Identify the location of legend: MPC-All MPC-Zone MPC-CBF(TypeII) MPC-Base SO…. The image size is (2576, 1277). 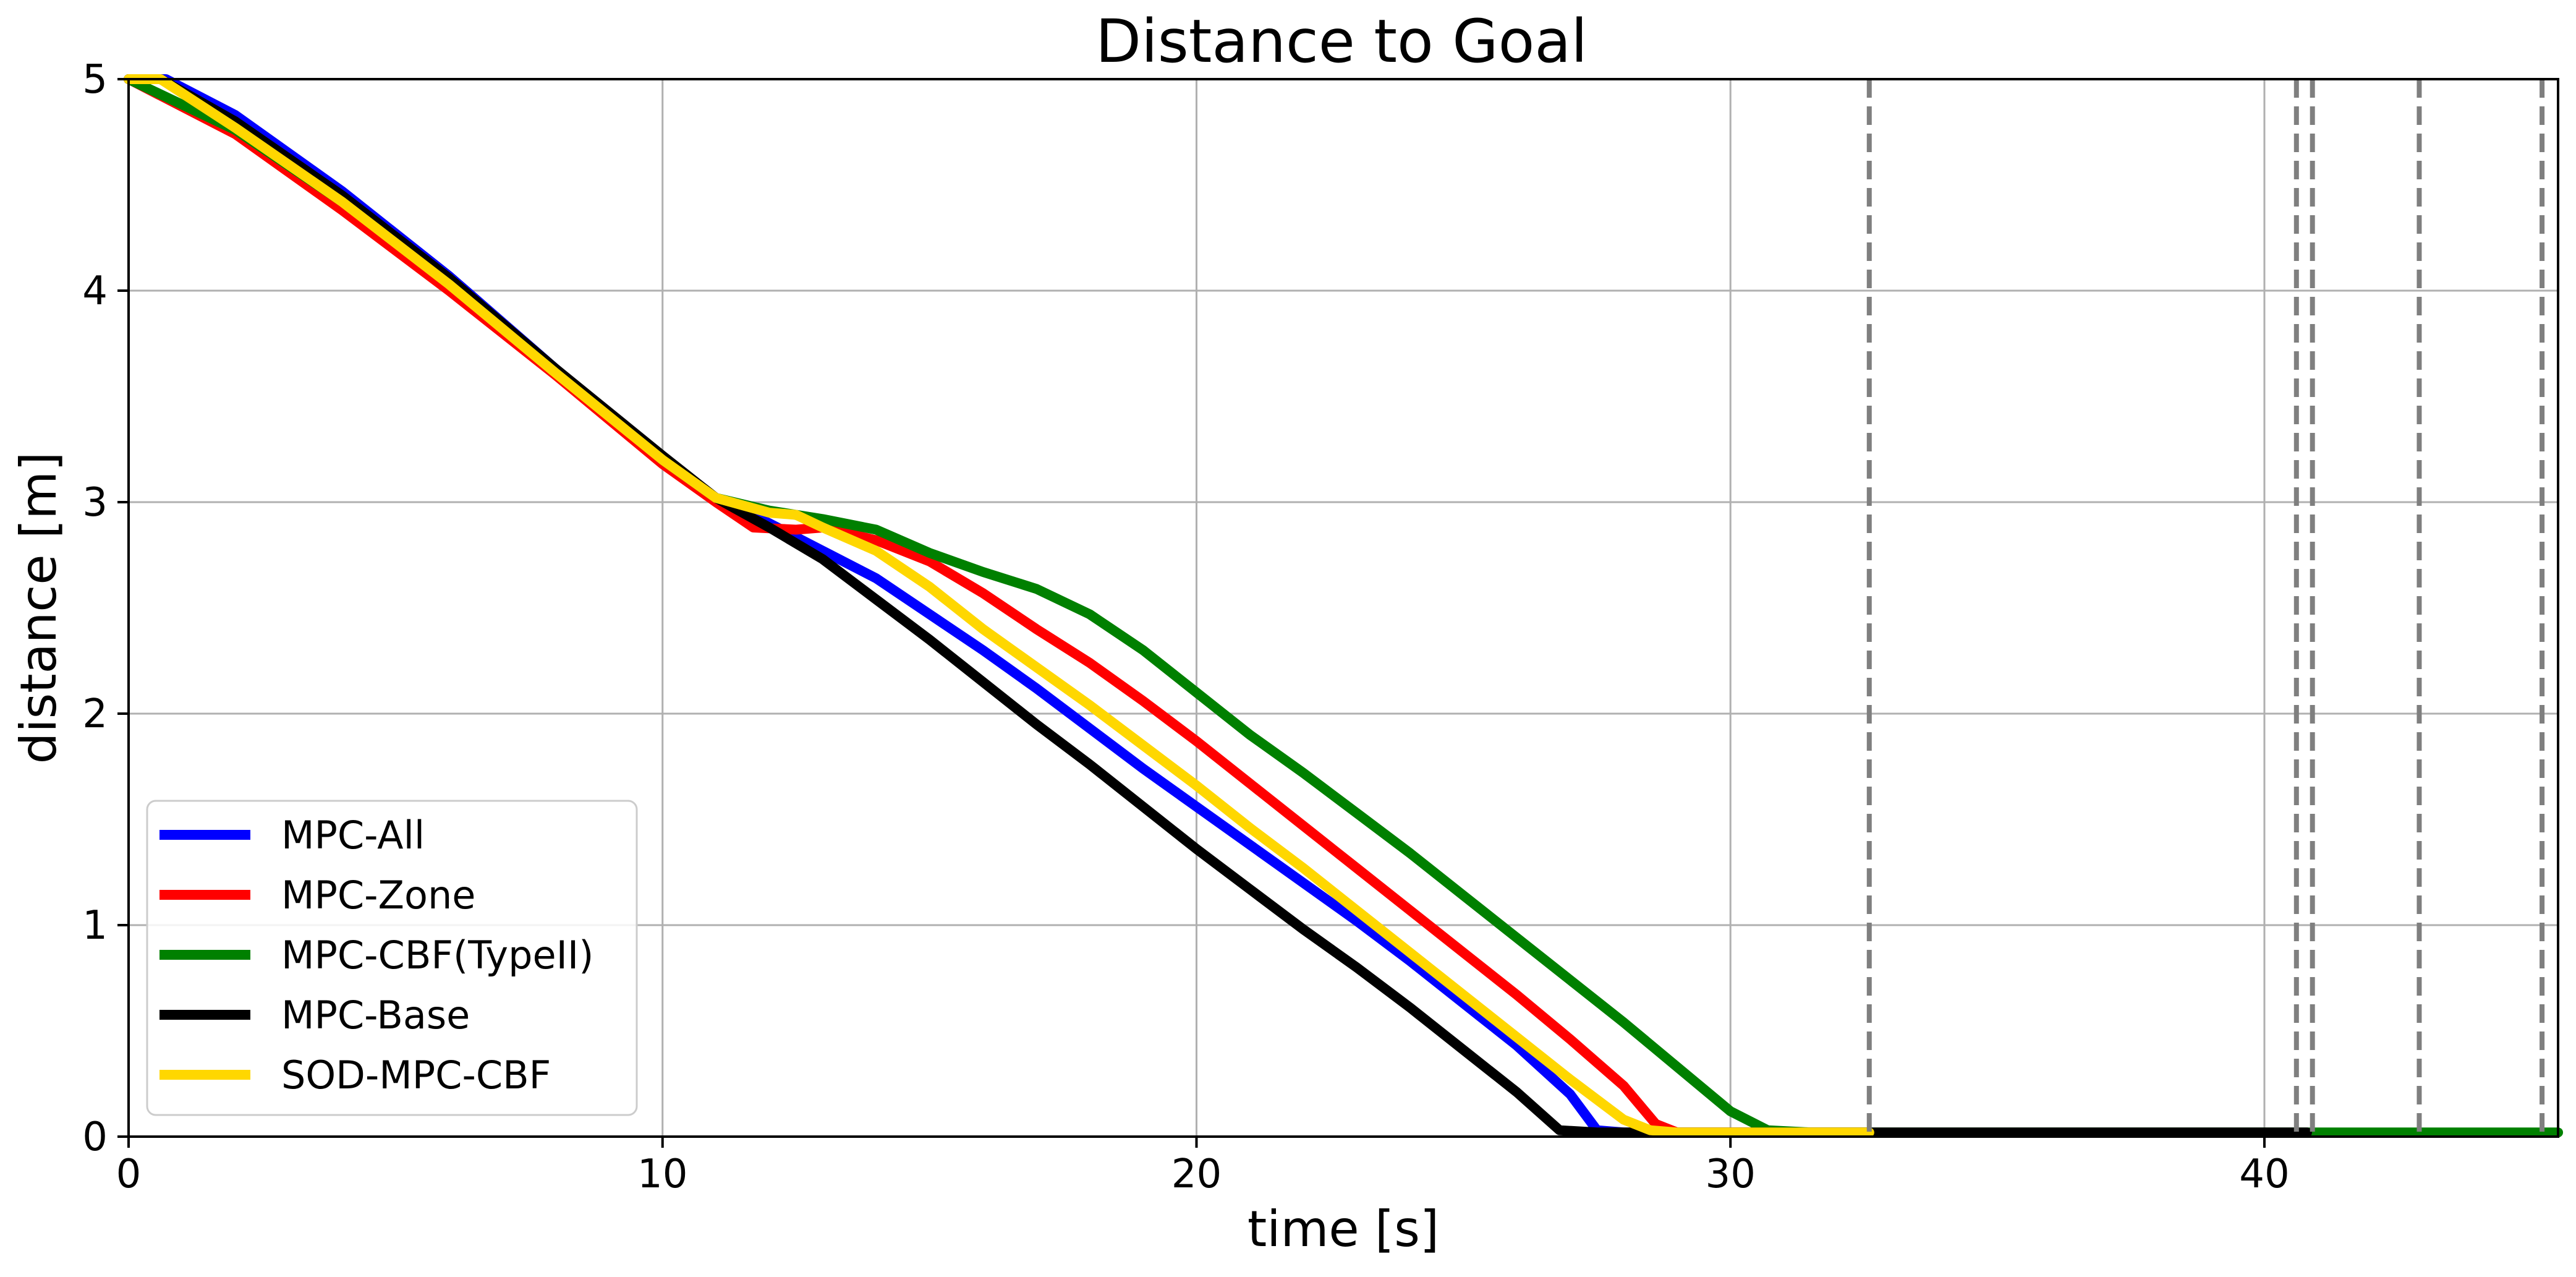
(392, 958).